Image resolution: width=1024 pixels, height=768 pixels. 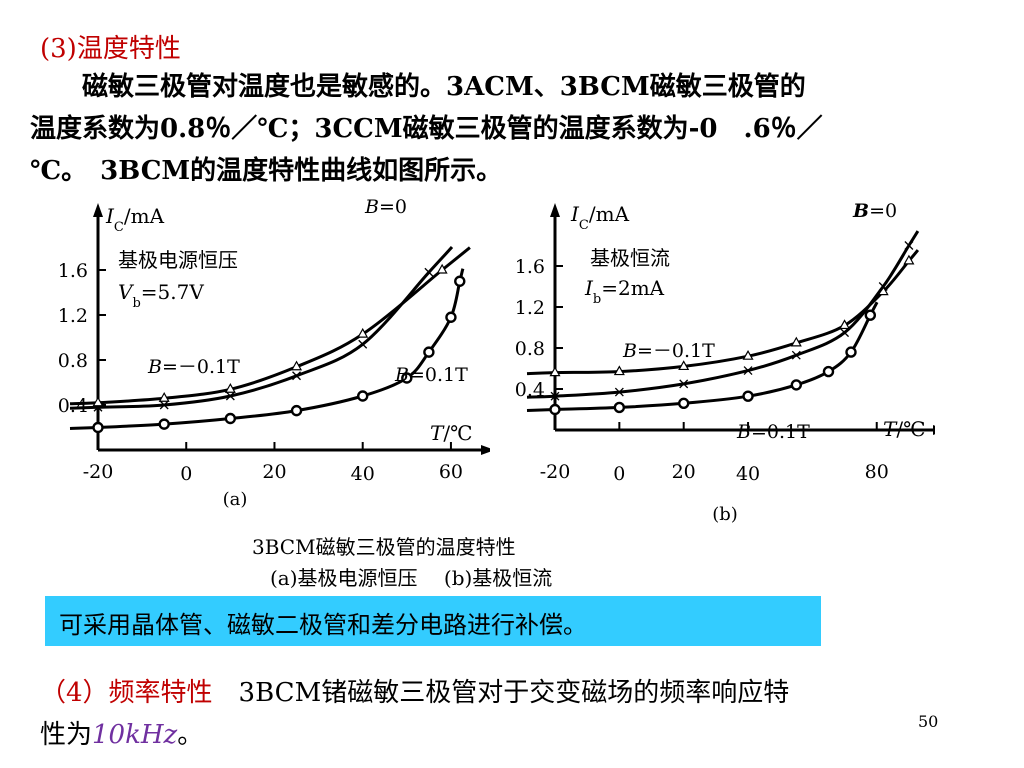 What do you see at coordinates (323, 625) in the screenshot?
I see `compensation-note-text: 可采用晶体管、磁敏二极管和差分电路进行补偿。` at bounding box center [323, 625].